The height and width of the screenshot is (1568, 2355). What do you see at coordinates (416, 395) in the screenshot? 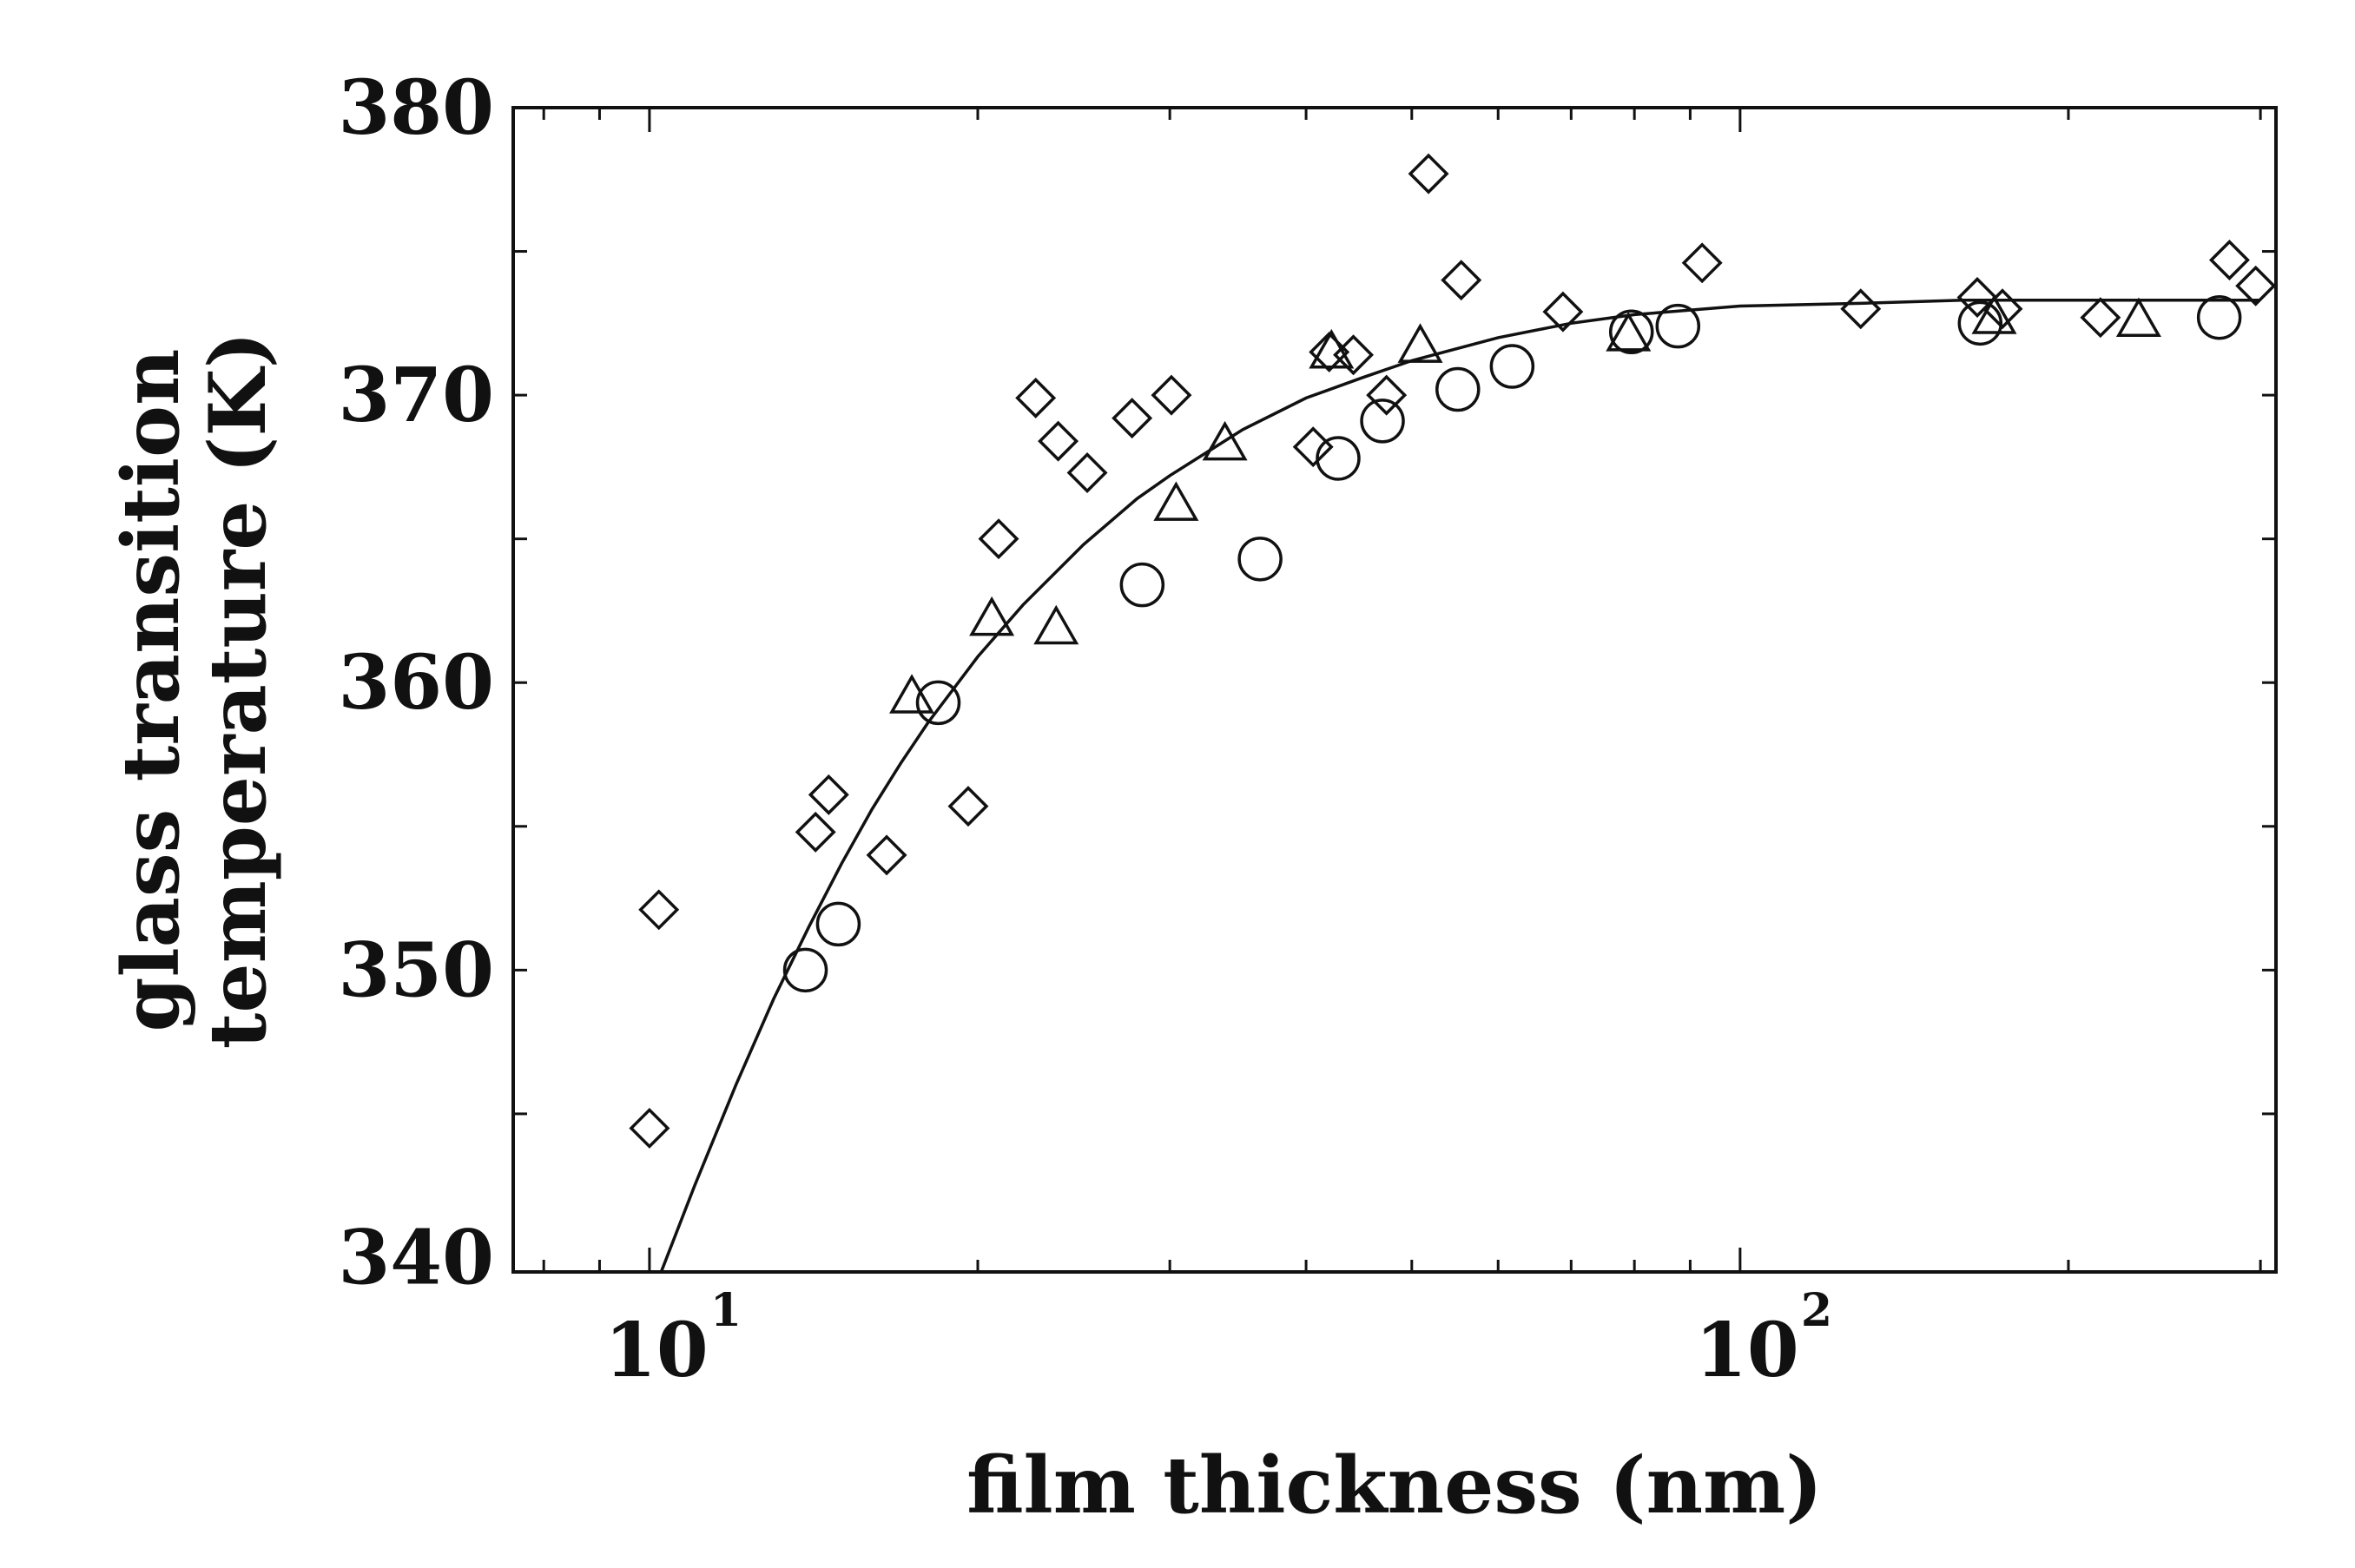
I see `y-tick-label: 370` at bounding box center [416, 395].